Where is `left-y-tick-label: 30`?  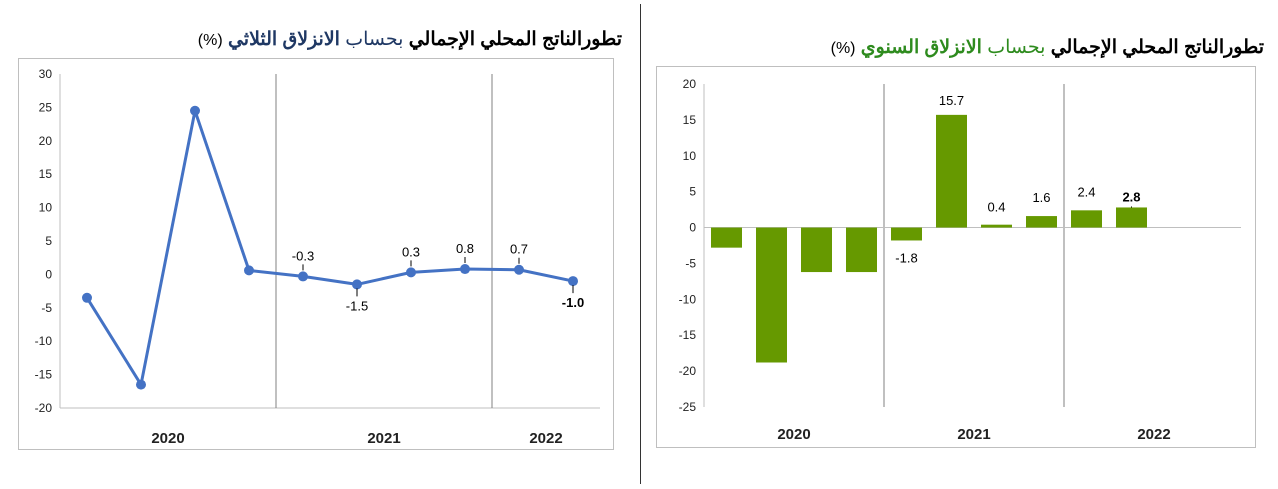
left-y-tick-label: 30 is located at coordinates (46, 74).